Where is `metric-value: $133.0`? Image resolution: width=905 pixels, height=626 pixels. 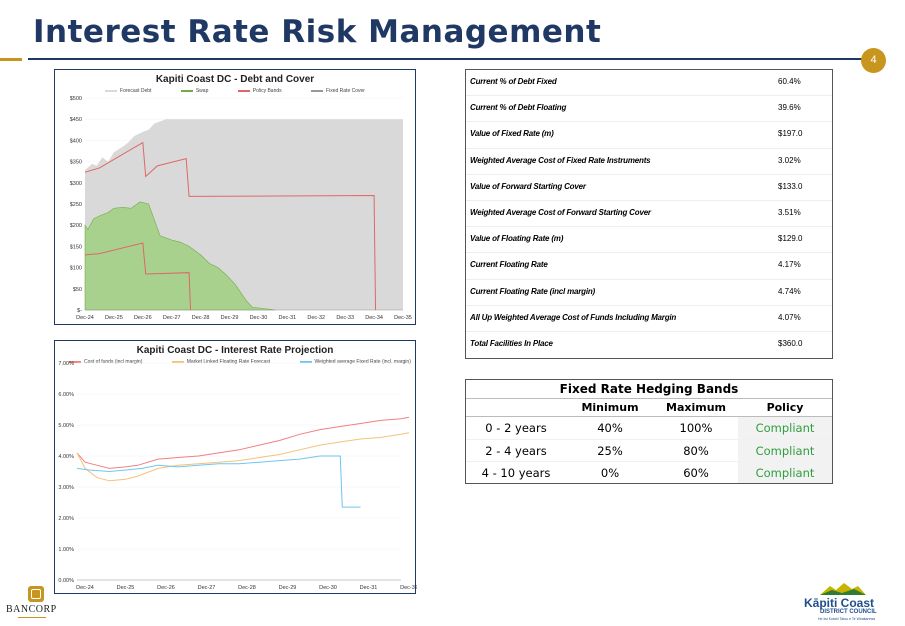
metric-value: $133.0 is located at coordinates (790, 186).